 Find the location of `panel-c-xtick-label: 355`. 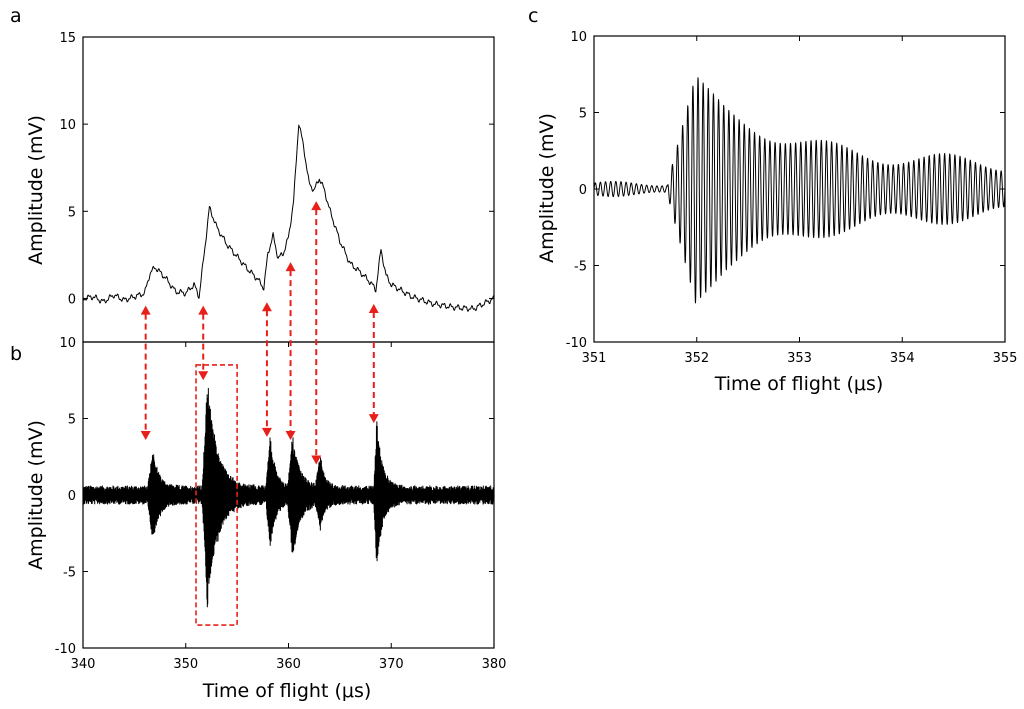

panel-c-xtick-label: 355 is located at coordinates (1005, 358).